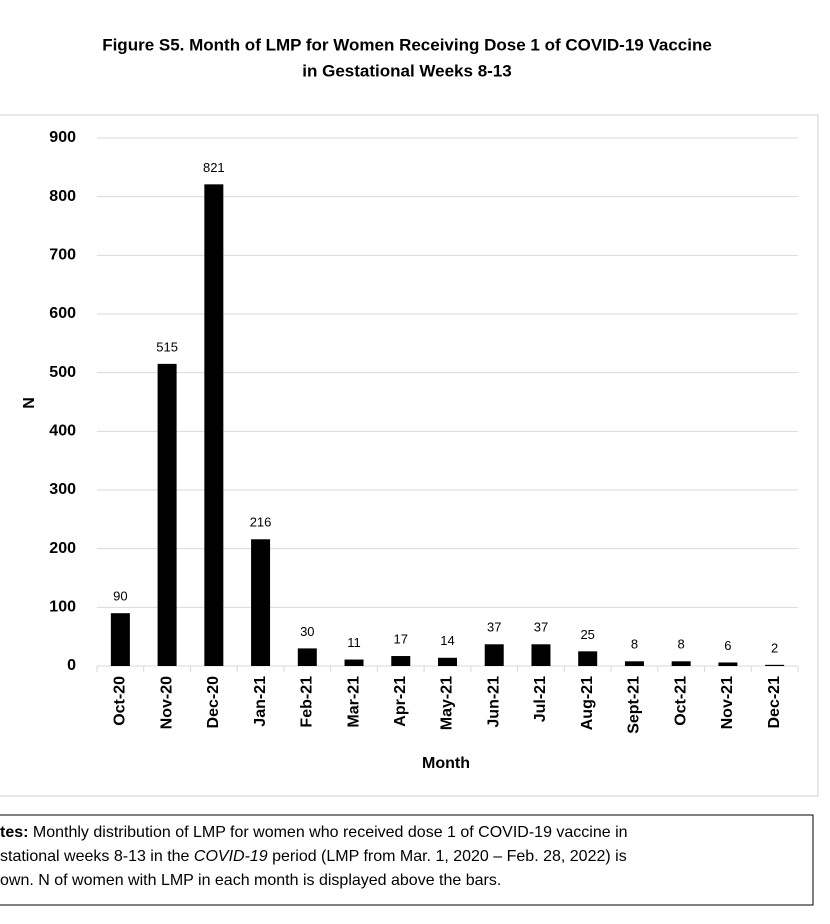  Describe the element at coordinates (307, 702) in the screenshot. I see `x-tick-label: Feb-21` at that location.